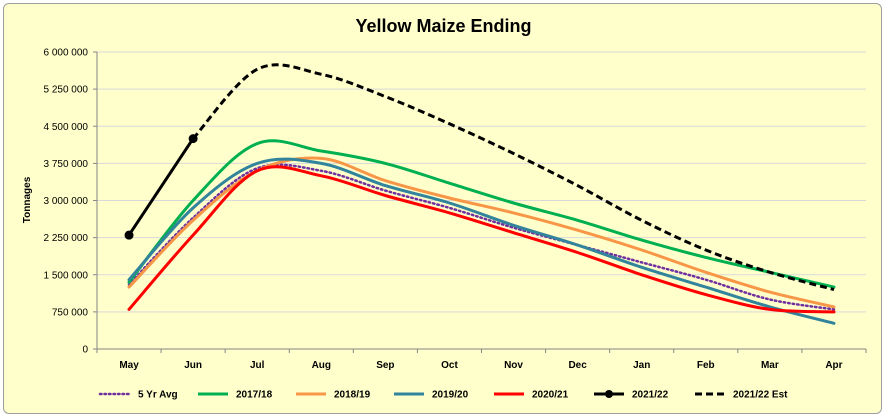  I want to click on legend-label-2017-18: 2017/18, so click(254, 395).